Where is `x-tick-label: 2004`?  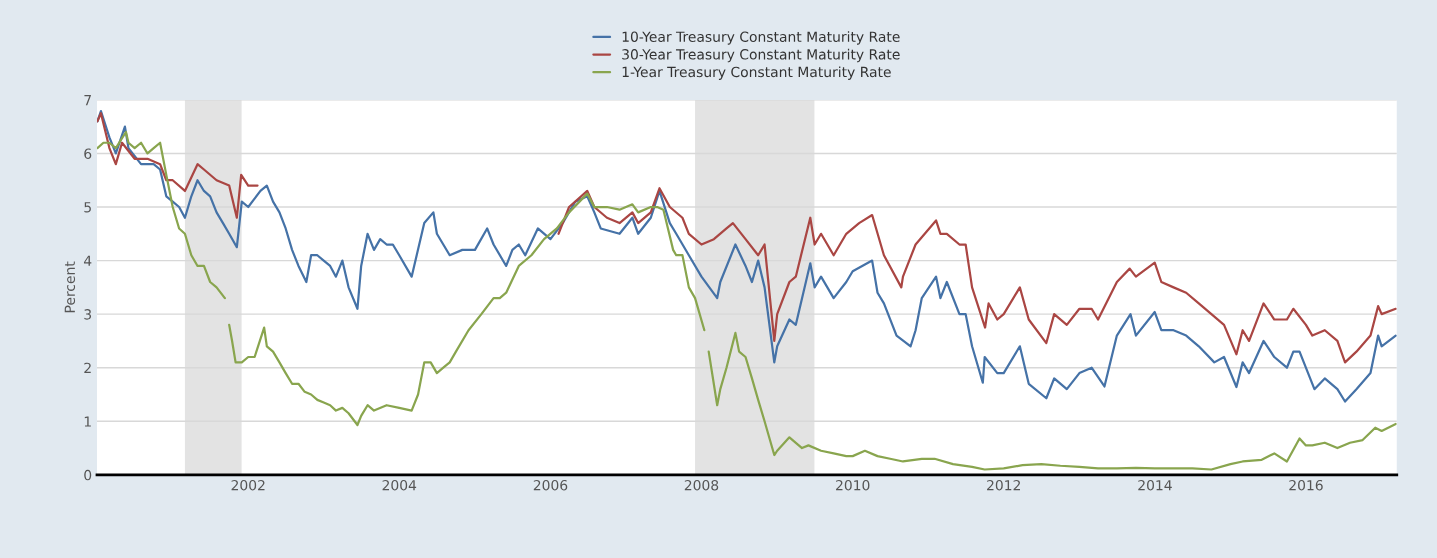 x-tick-label: 2004 is located at coordinates (399, 485).